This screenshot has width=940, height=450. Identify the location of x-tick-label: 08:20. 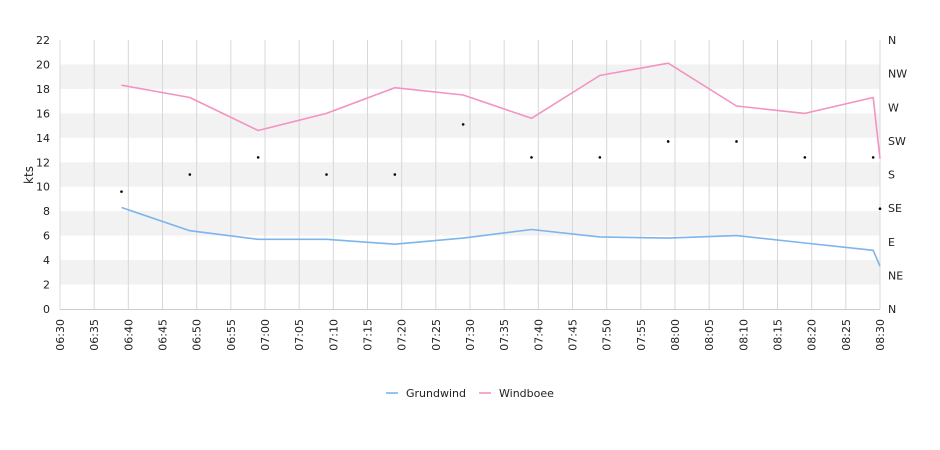
(812, 335).